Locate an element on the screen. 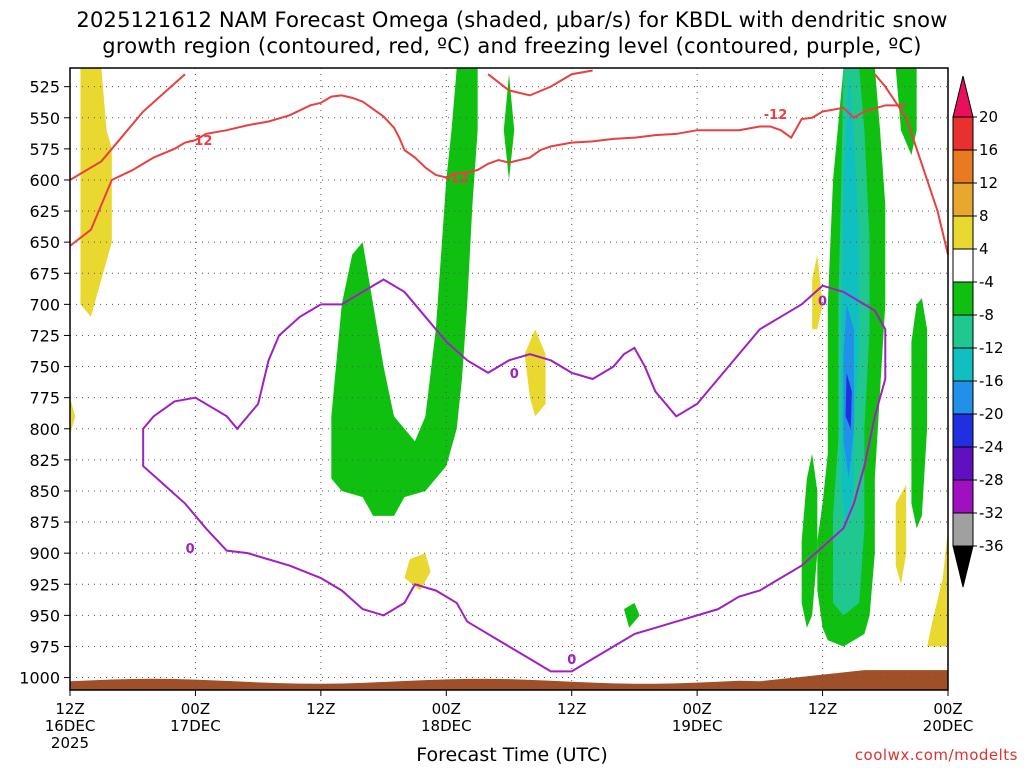 This screenshot has width=1024, height=768. xtick-label-0-0: 12Z is located at coordinates (69, 709).